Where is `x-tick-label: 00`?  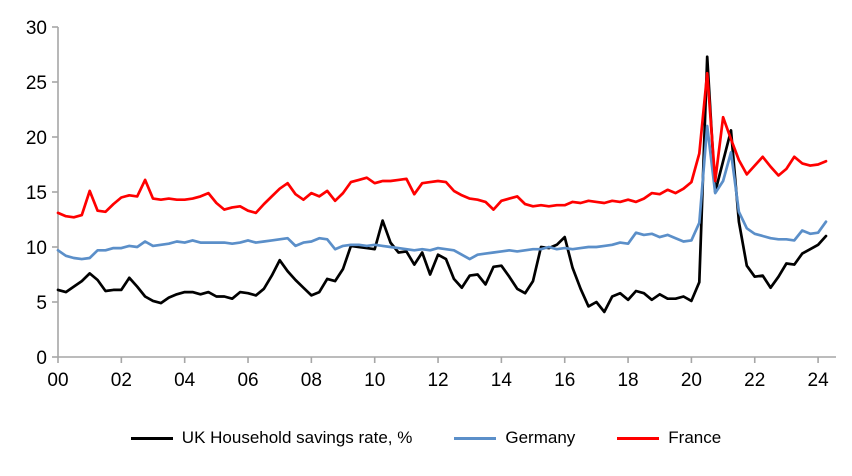 x-tick-label: 00 is located at coordinates (57, 380).